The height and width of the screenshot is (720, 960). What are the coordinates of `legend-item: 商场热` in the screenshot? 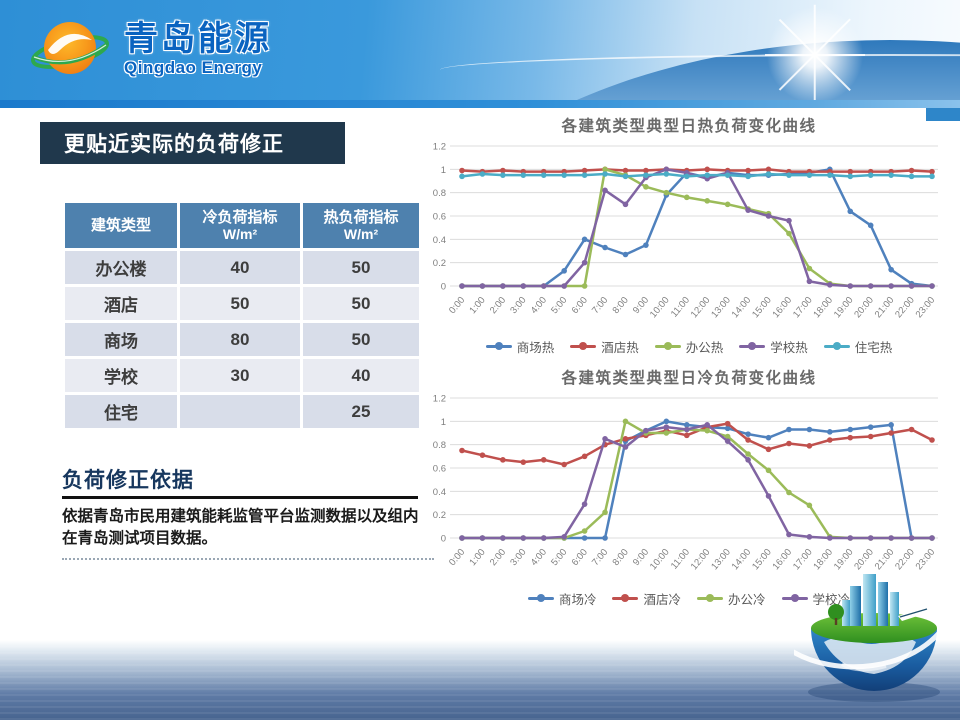 It's located at (520, 346).